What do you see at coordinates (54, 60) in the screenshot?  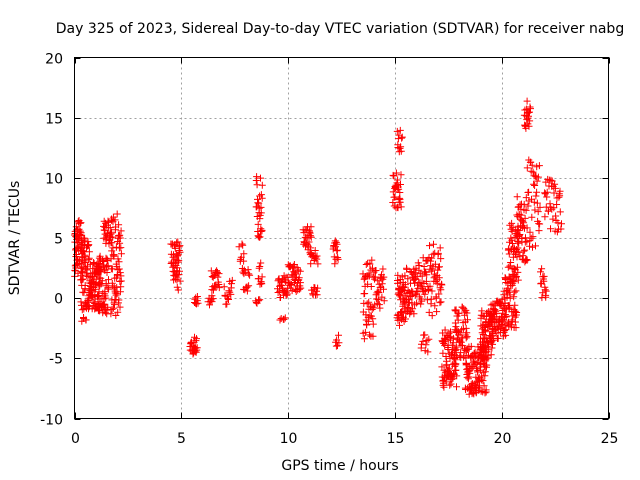 I see `y-tick-label: 20` at bounding box center [54, 60].